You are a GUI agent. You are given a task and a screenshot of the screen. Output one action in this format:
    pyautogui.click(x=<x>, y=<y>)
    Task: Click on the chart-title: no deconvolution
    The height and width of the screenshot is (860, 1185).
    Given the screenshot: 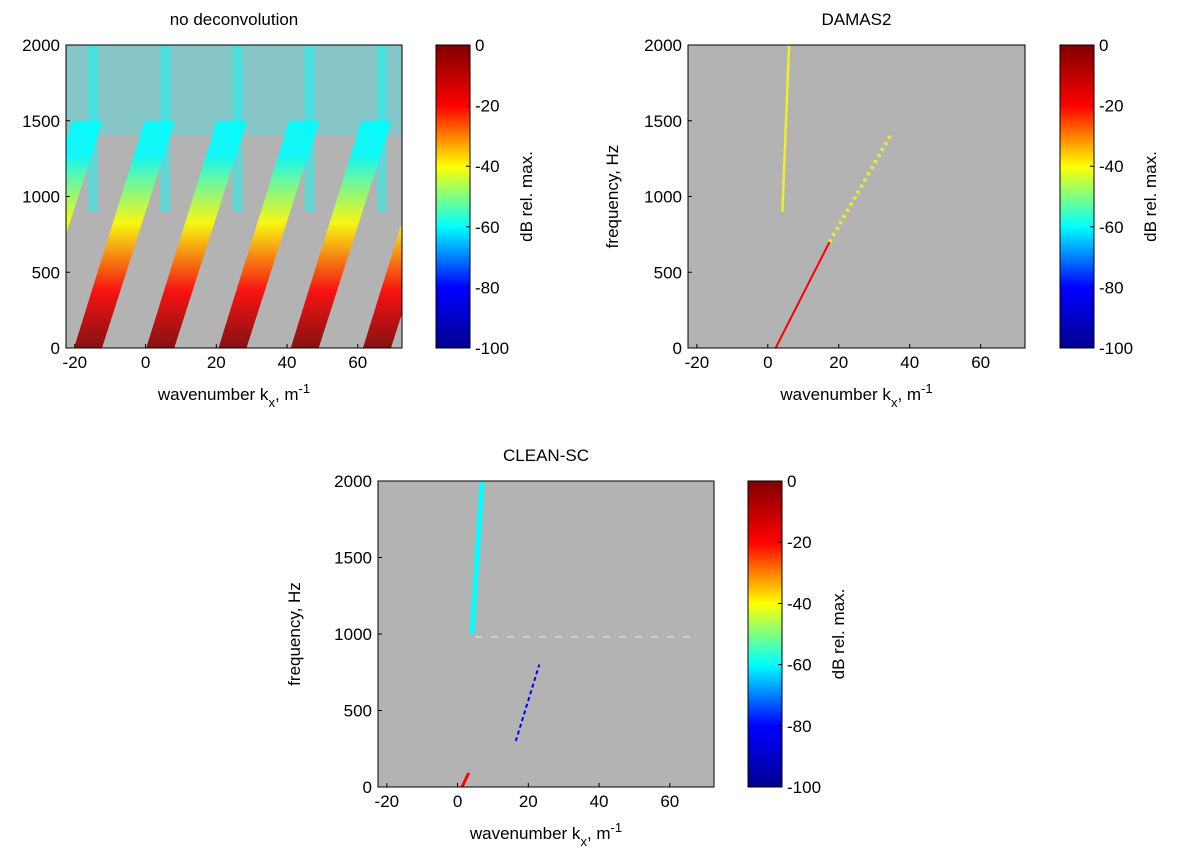 What is the action you would take?
    pyautogui.click(x=234, y=19)
    